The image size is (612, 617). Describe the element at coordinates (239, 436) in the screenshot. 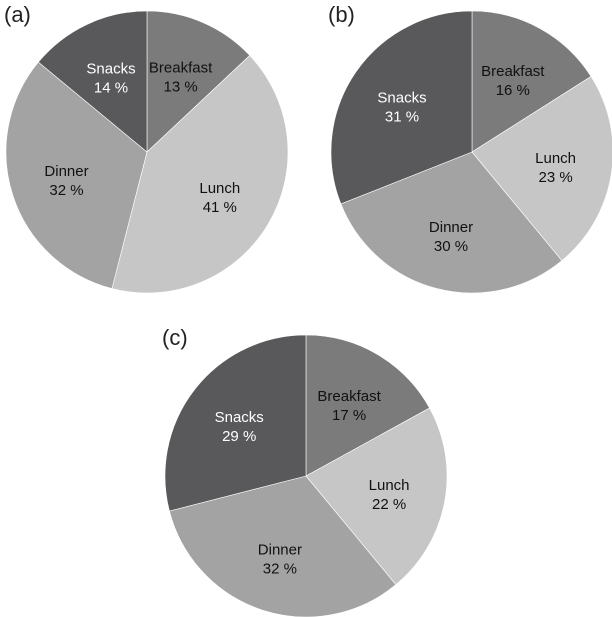

I see `slice-value-snacks: 29 %` at that location.